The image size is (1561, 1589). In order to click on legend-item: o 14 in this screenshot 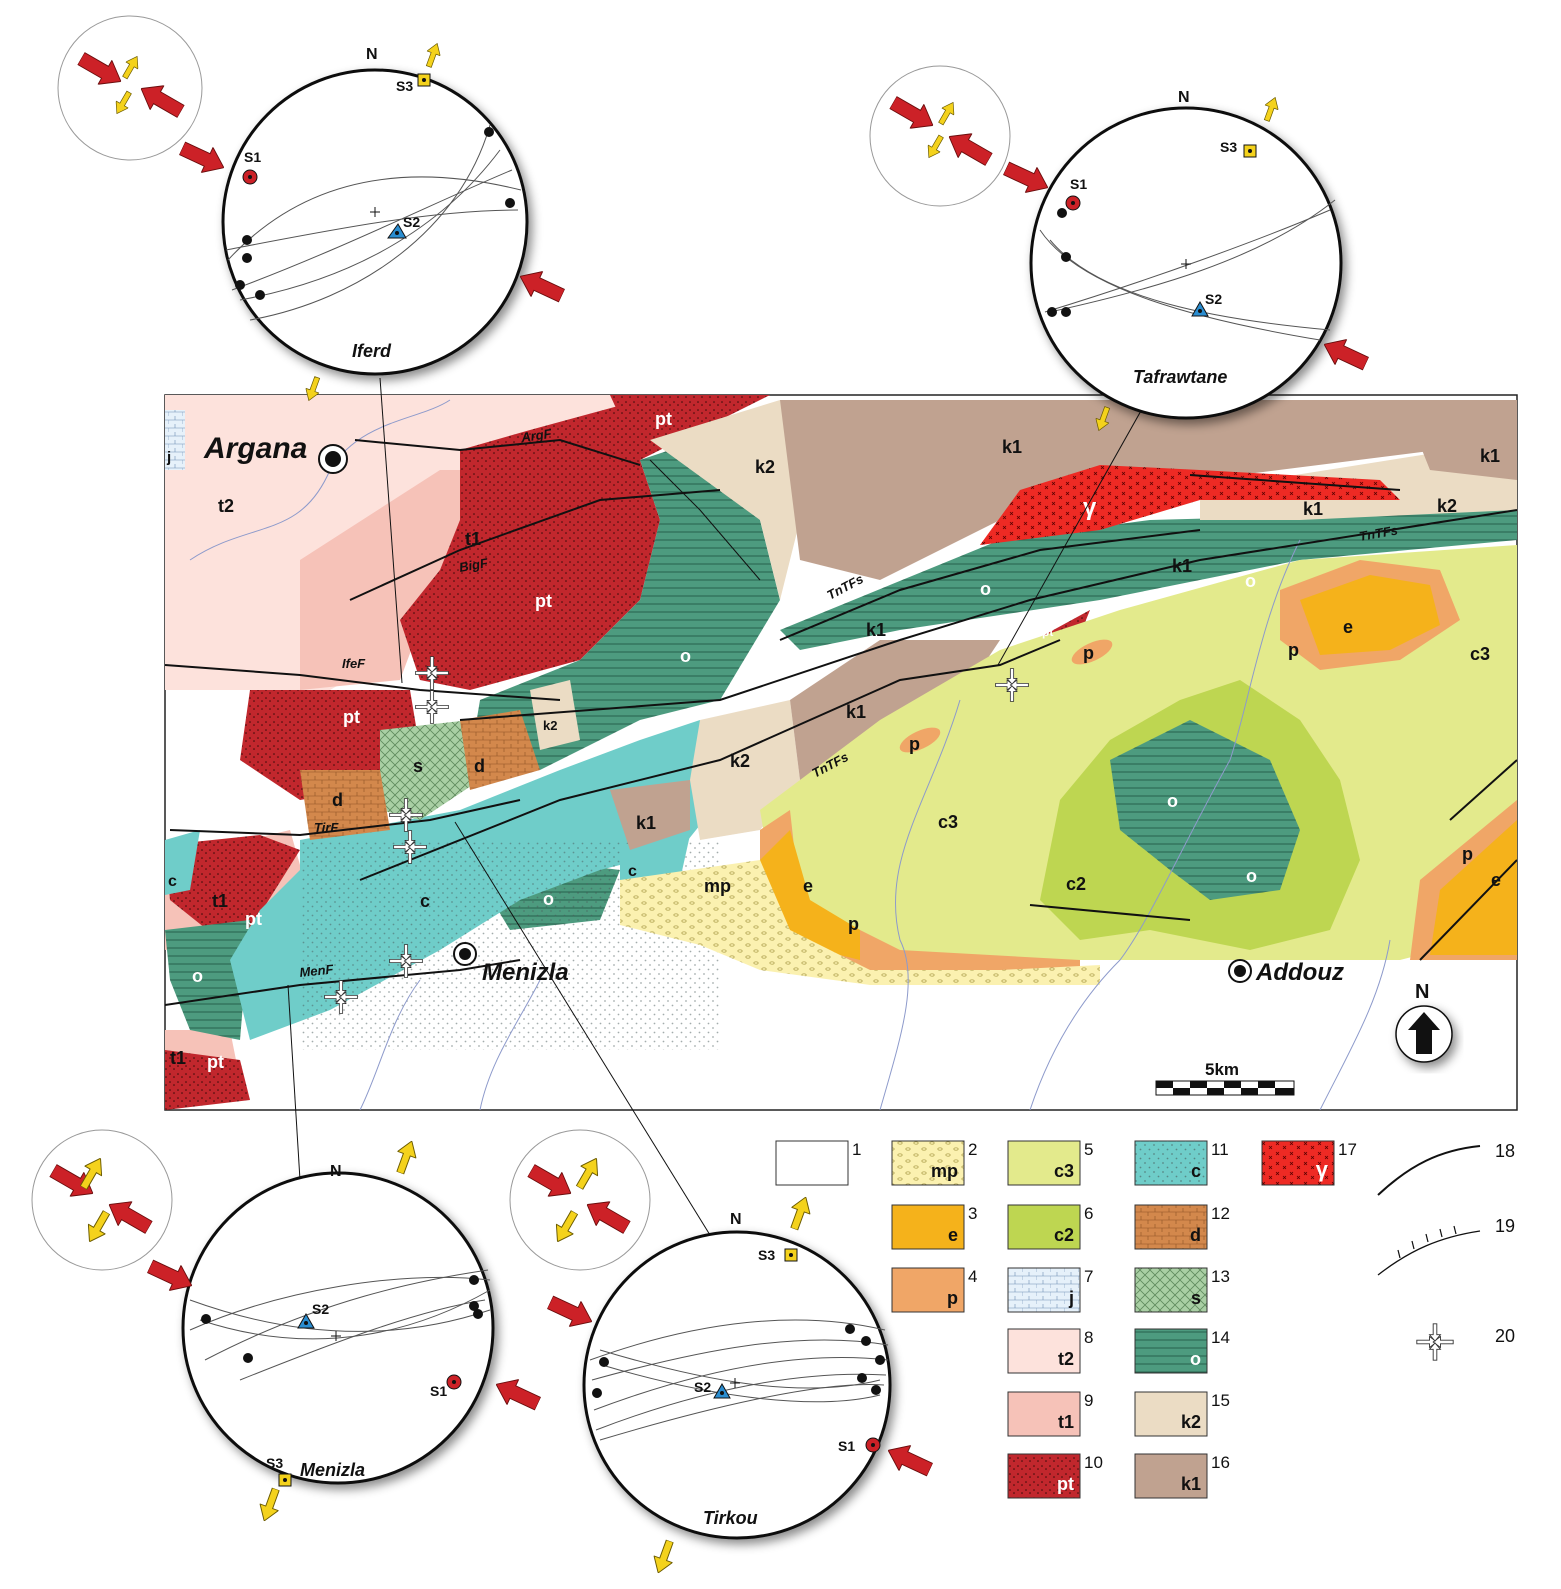, I will do `click(1182, 1351)`.